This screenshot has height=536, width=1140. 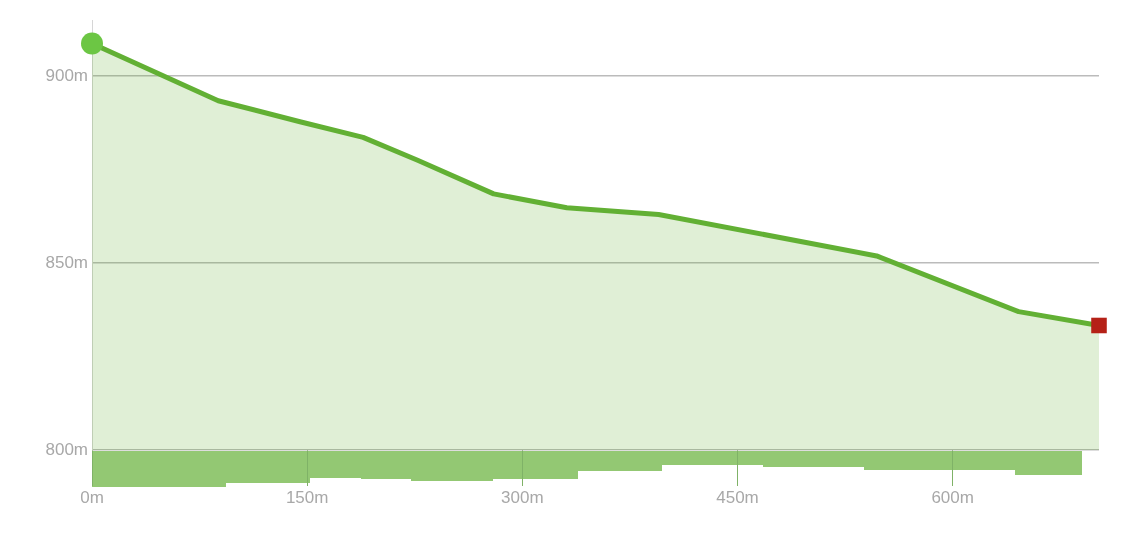 I want to click on x-tick-label: 450m, so click(x=737, y=497).